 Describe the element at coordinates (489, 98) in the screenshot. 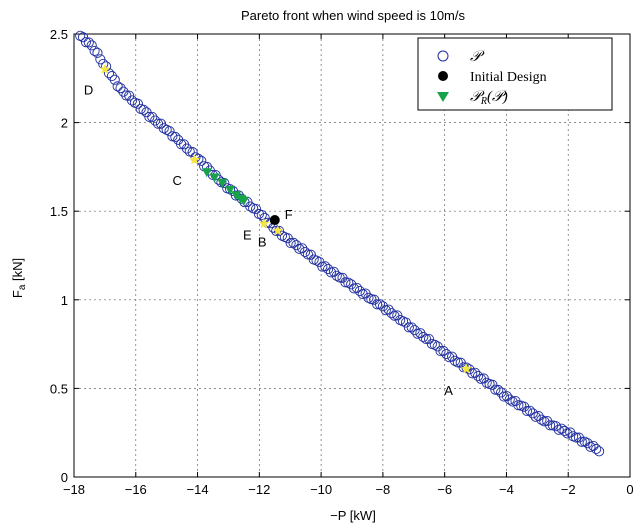

I see `legend-label-reduced: 𝒫R(𝒫)` at that location.